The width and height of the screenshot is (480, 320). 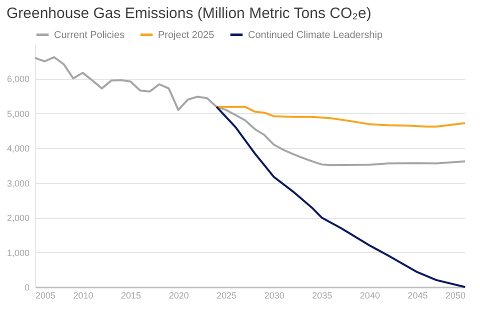 I want to click on y-tick-label: 4,000, so click(x=18, y=149).